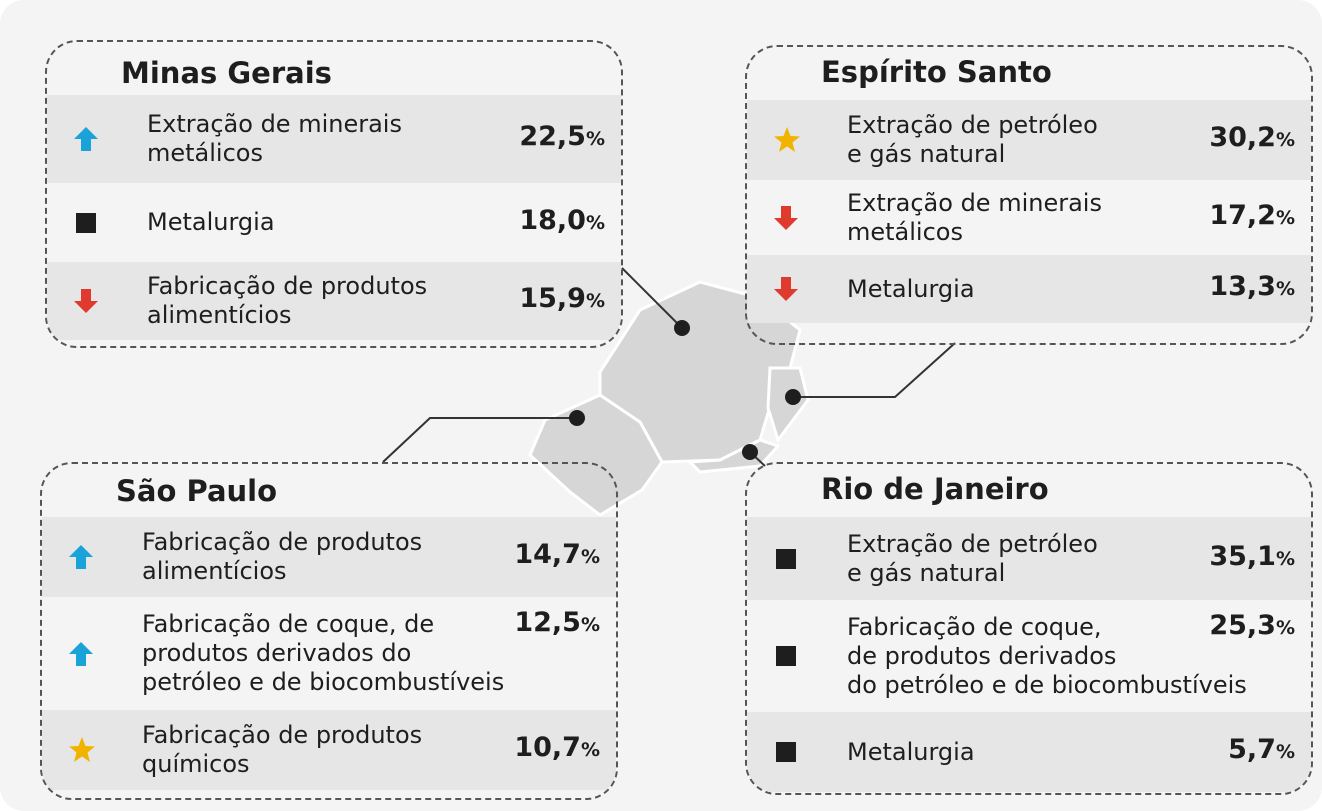  I want to click on label-line: Fabricação de coque, de, so click(288, 624).